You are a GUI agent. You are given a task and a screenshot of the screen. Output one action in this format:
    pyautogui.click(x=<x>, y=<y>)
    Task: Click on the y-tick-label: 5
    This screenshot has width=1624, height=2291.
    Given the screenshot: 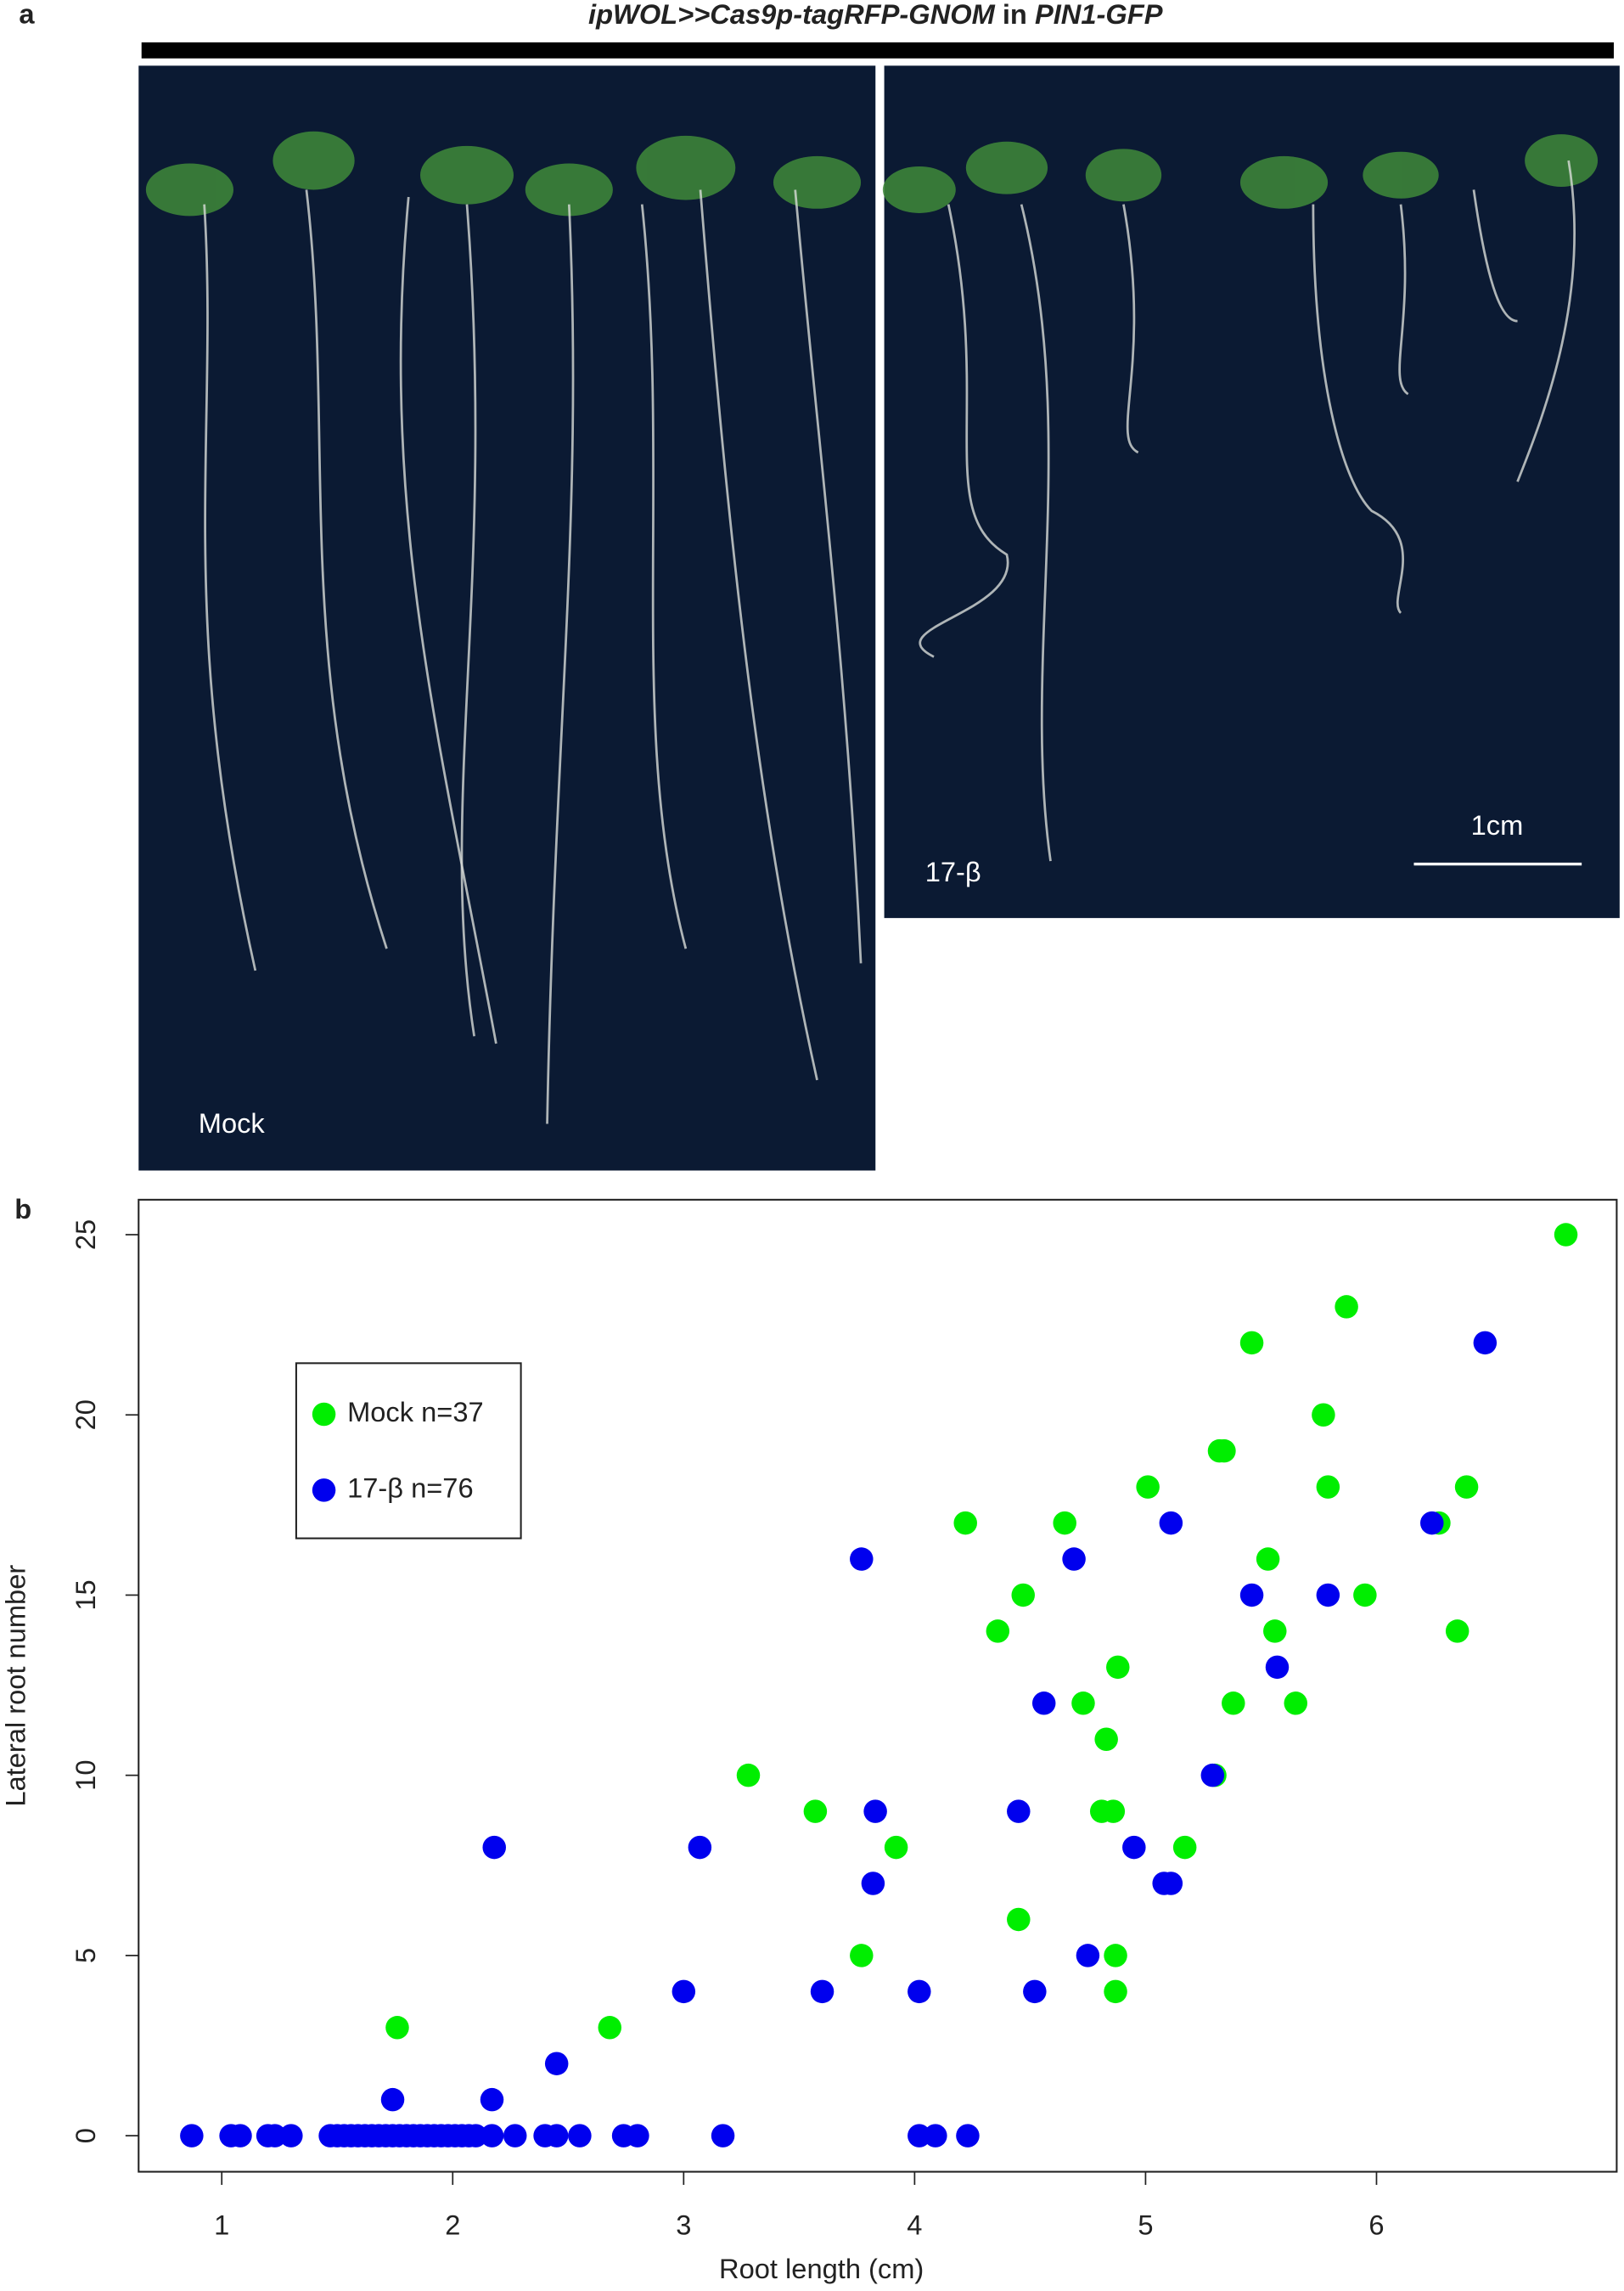 What is the action you would take?
    pyautogui.click(x=85, y=1955)
    